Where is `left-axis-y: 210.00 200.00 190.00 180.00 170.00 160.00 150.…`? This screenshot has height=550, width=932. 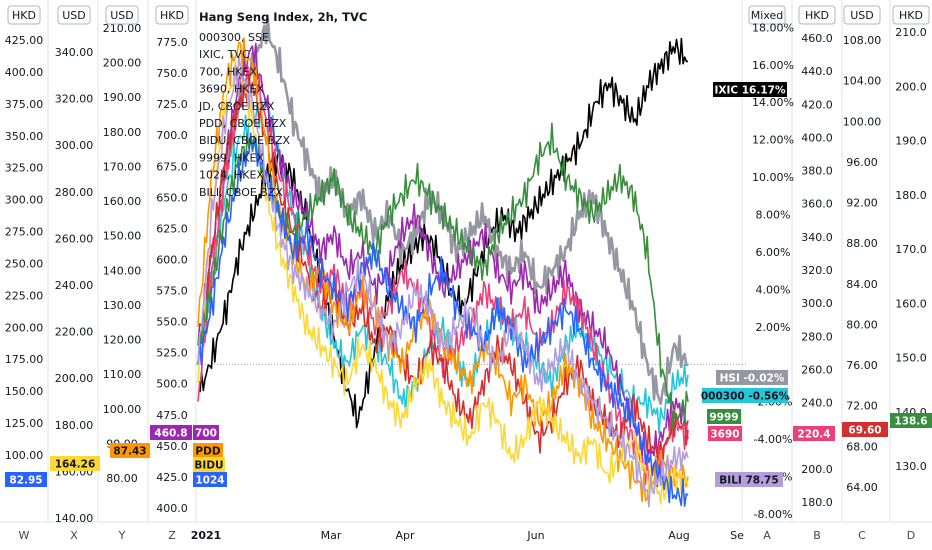 left-axis-y: 210.00 200.00 190.00 180.00 170.00 160.00 150.… is located at coordinates (122, 273).